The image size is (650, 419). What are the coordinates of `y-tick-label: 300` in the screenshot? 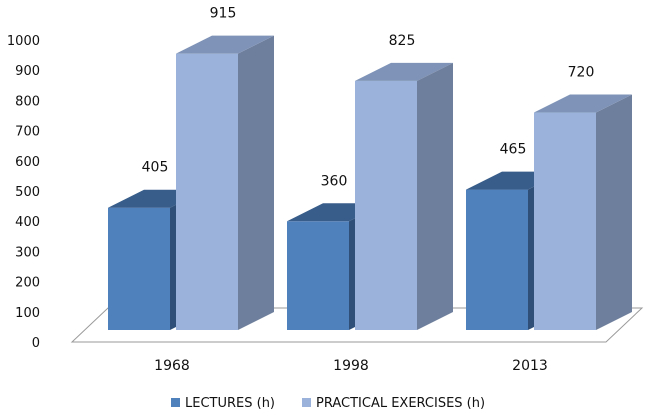 It's located at (27, 252).